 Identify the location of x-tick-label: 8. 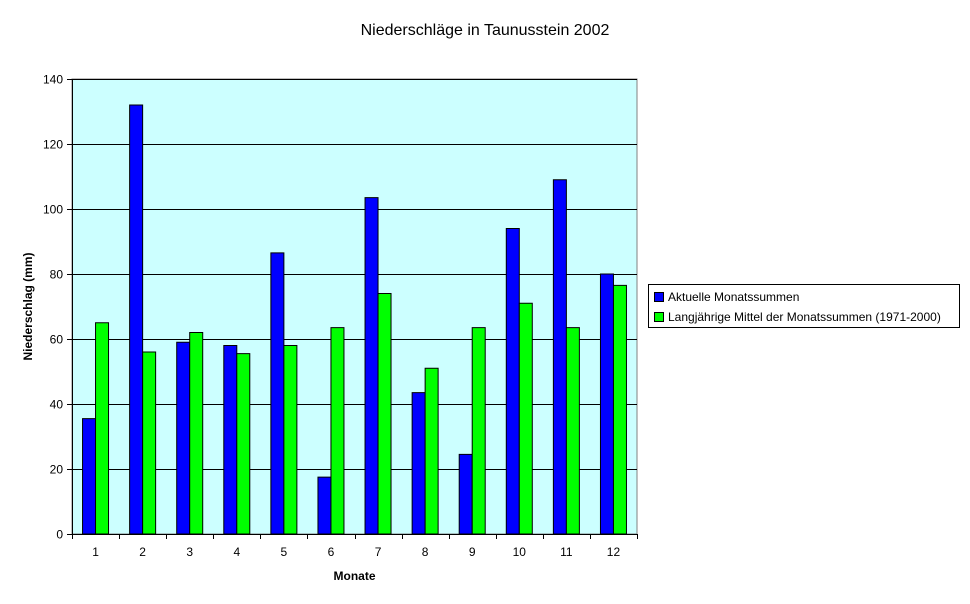
(425, 552).